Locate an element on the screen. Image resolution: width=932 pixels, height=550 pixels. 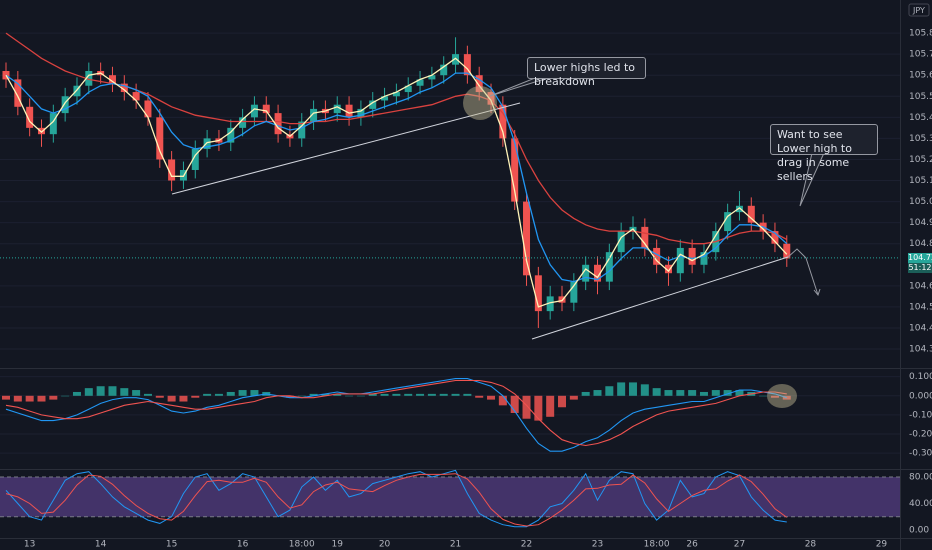
x-tick-label: 26 is located at coordinates (692, 545).